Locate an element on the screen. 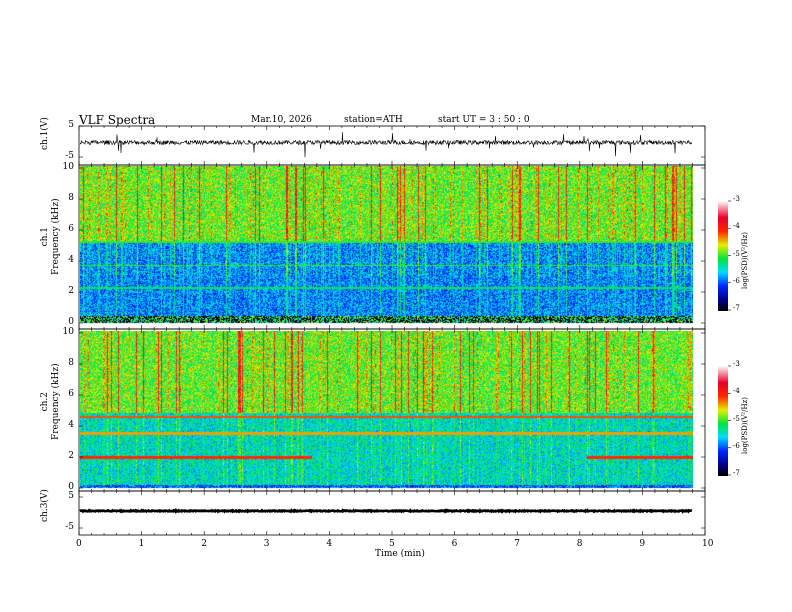 The height and width of the screenshot is (612, 792). start-time-label: start UT = 3 : 50 : 0 is located at coordinates (484, 120).